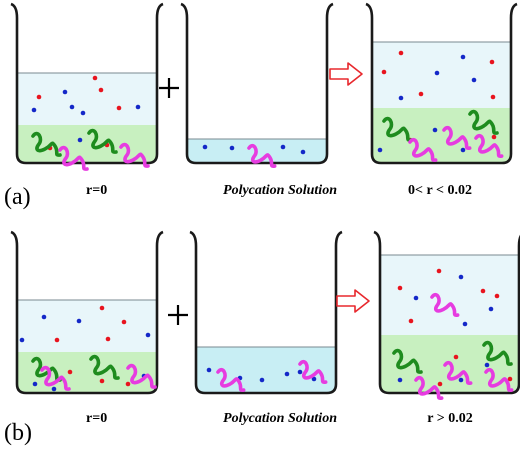 The height and width of the screenshot is (453, 520). What do you see at coordinates (266, 370) in the screenshot?
I see `liquid` at bounding box center [266, 370].